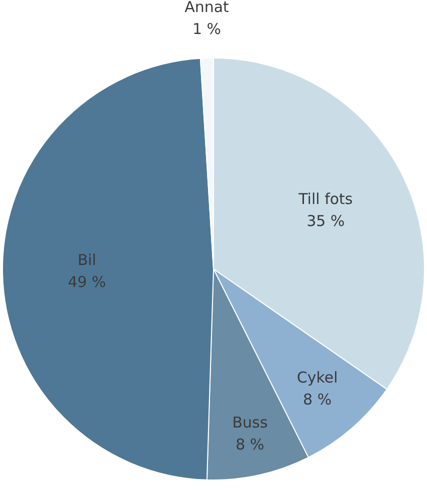 The height and width of the screenshot is (494, 427). What do you see at coordinates (325, 221) in the screenshot?
I see `data-label: 35 %` at bounding box center [325, 221].